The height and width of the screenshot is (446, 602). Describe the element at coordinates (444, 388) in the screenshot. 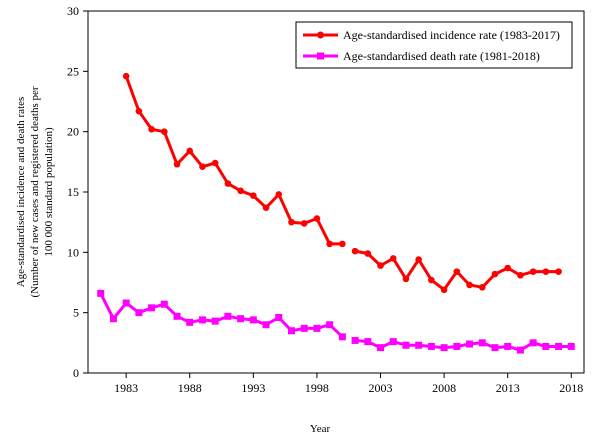

I see `x-tick-label: 2008` at that location.